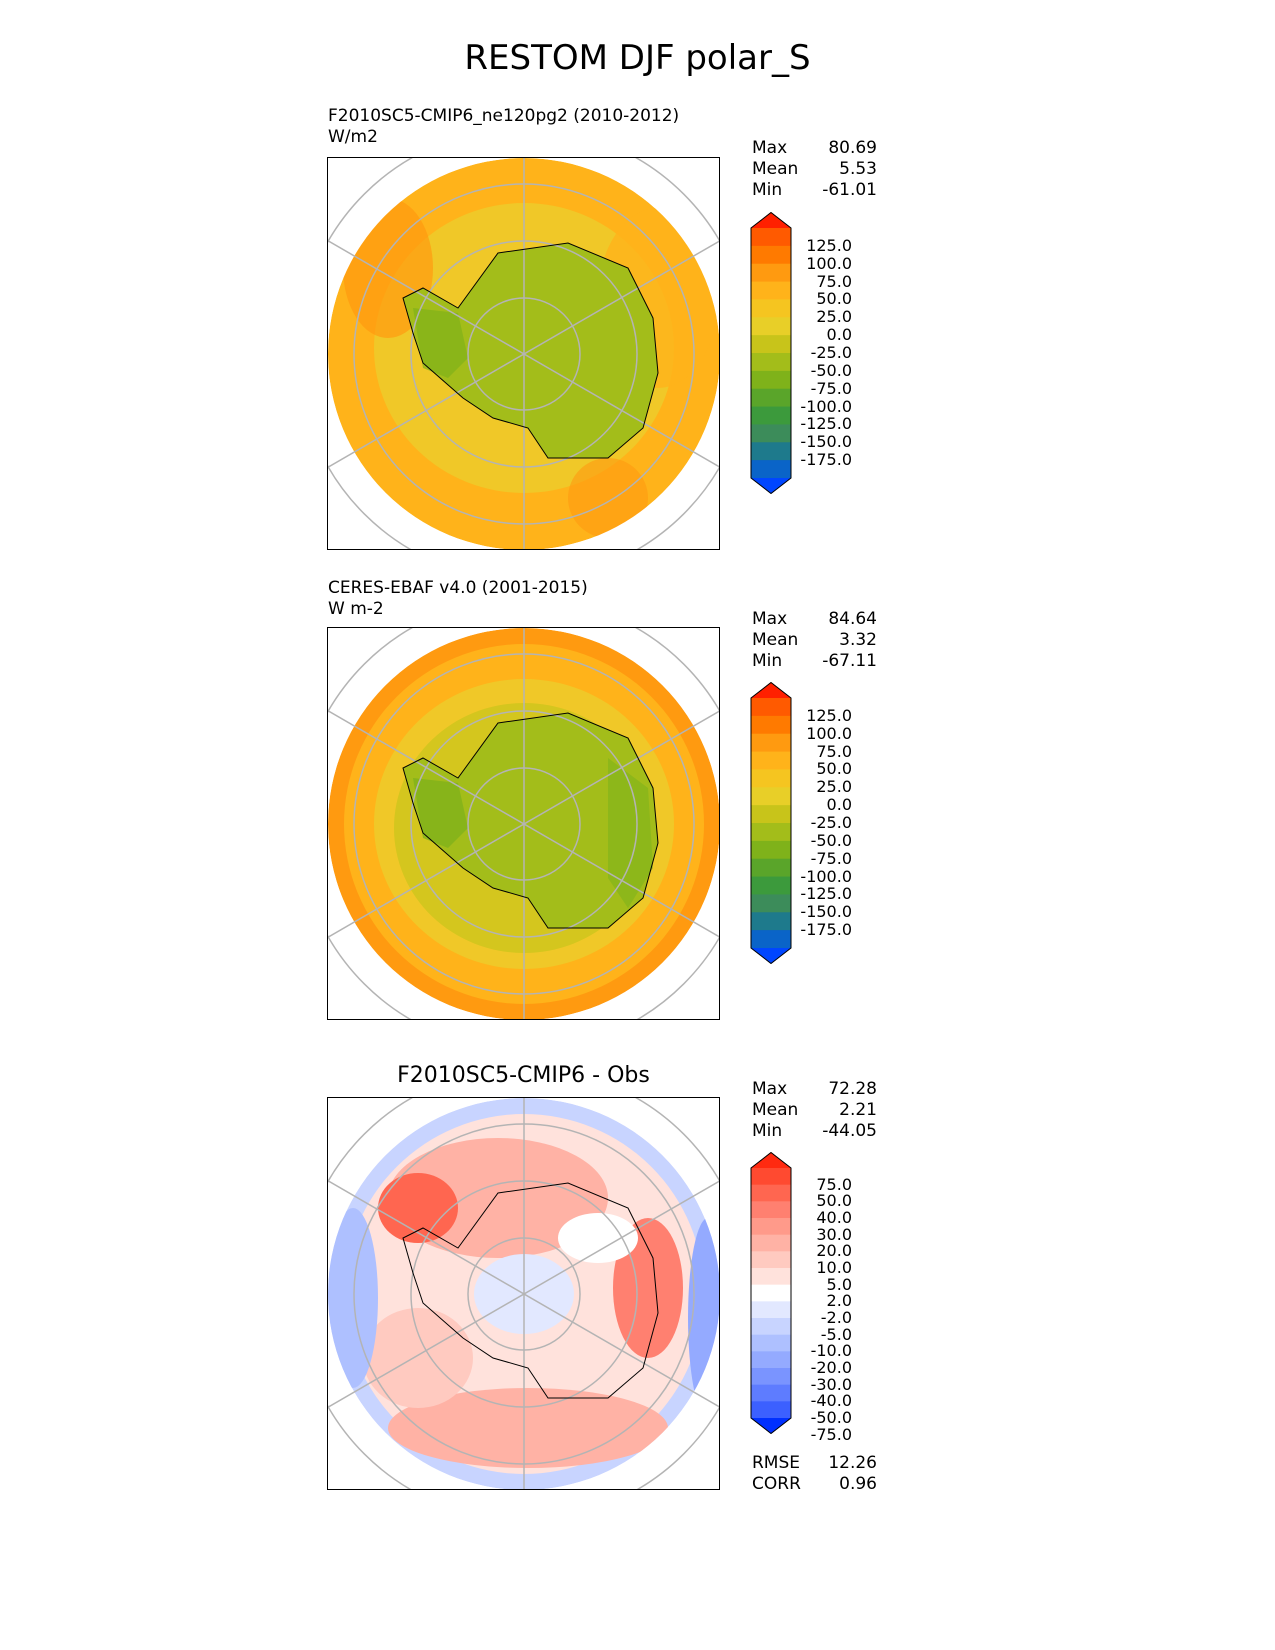  Describe the element at coordinates (814, 1473) in the screenshot. I see `panel-3-error-stats: RMSE 12.26 CORR 0.96` at that location.